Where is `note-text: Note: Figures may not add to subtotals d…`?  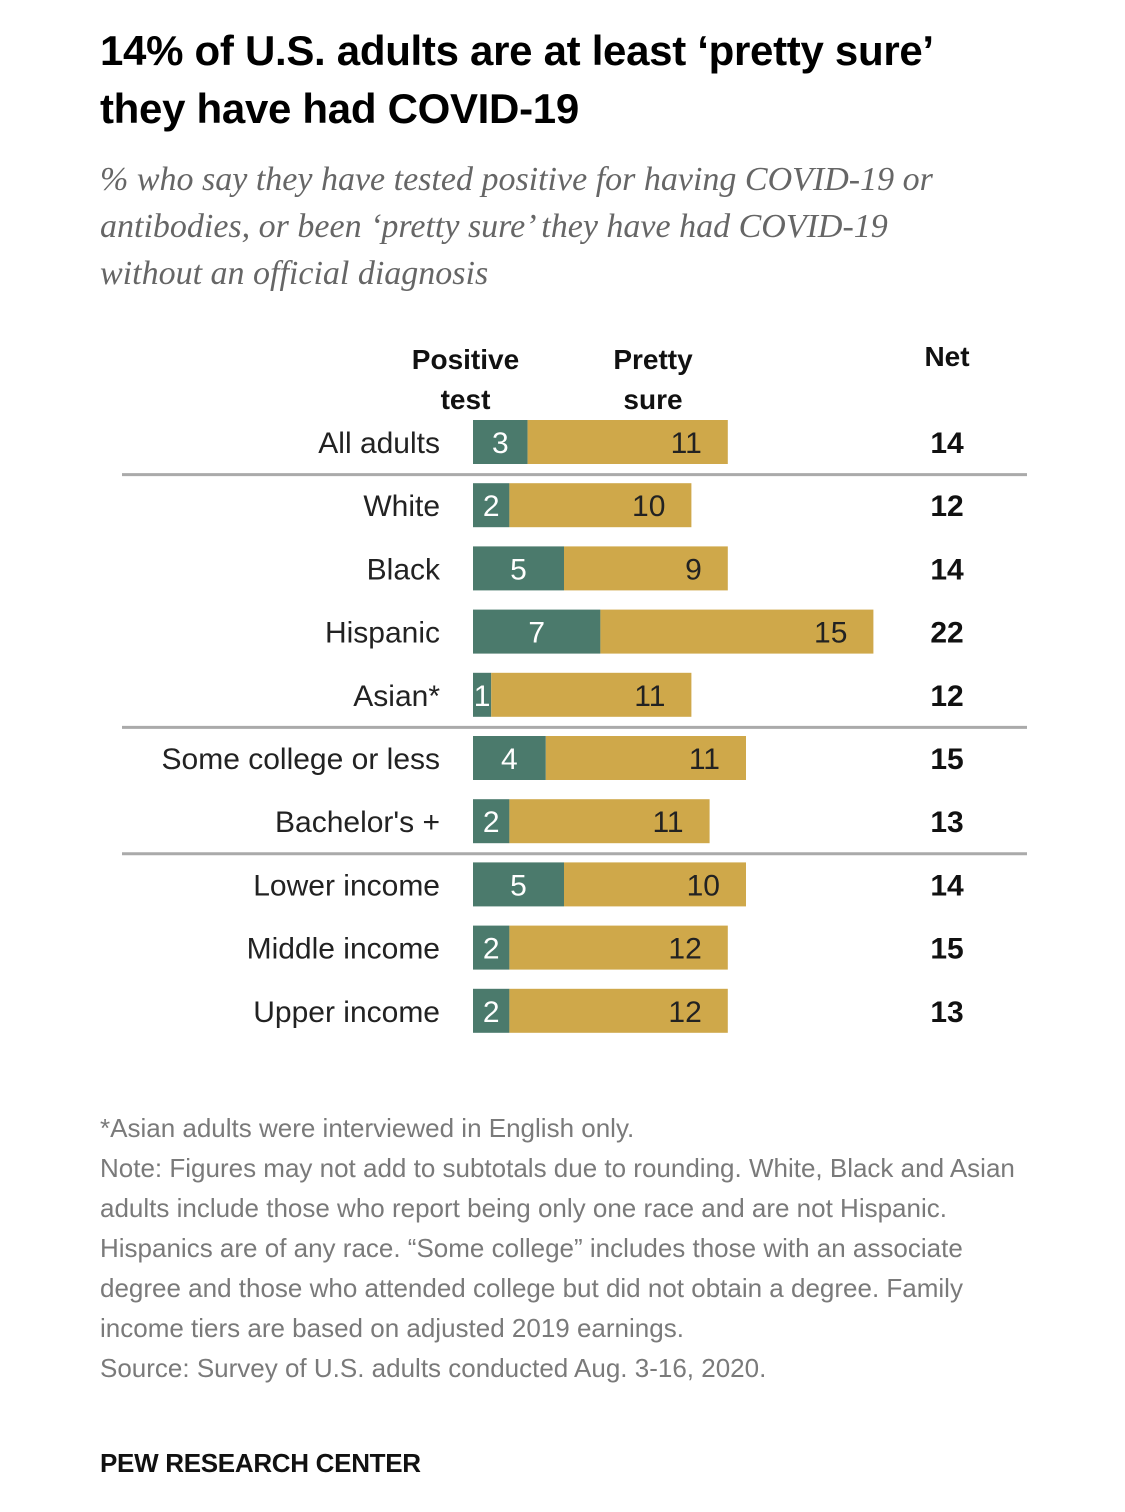 note-text: Note: Figures may not add to subtotals d… is located at coordinates (561, 1248).